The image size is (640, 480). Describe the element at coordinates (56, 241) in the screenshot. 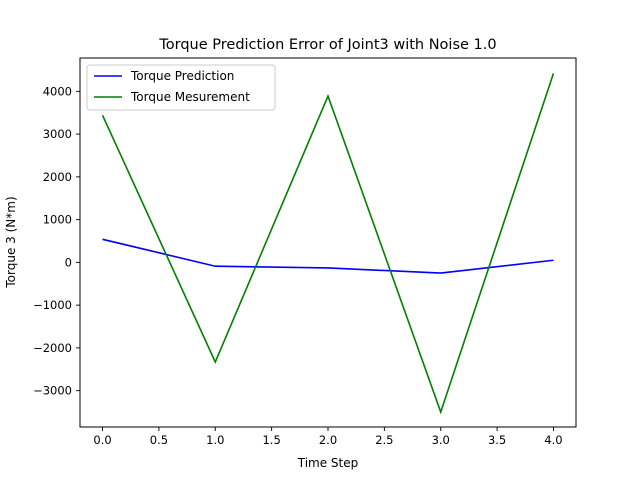

I see `y-axis-ticks: −3000 −2000 −1000 0 1000 2000 3000 4000` at that location.